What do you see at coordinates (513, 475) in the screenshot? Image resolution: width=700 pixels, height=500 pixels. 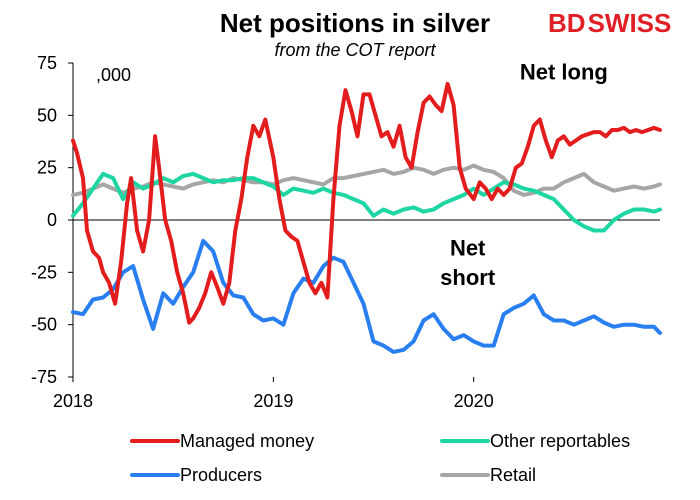 I see `legend-label: Retail` at bounding box center [513, 475].